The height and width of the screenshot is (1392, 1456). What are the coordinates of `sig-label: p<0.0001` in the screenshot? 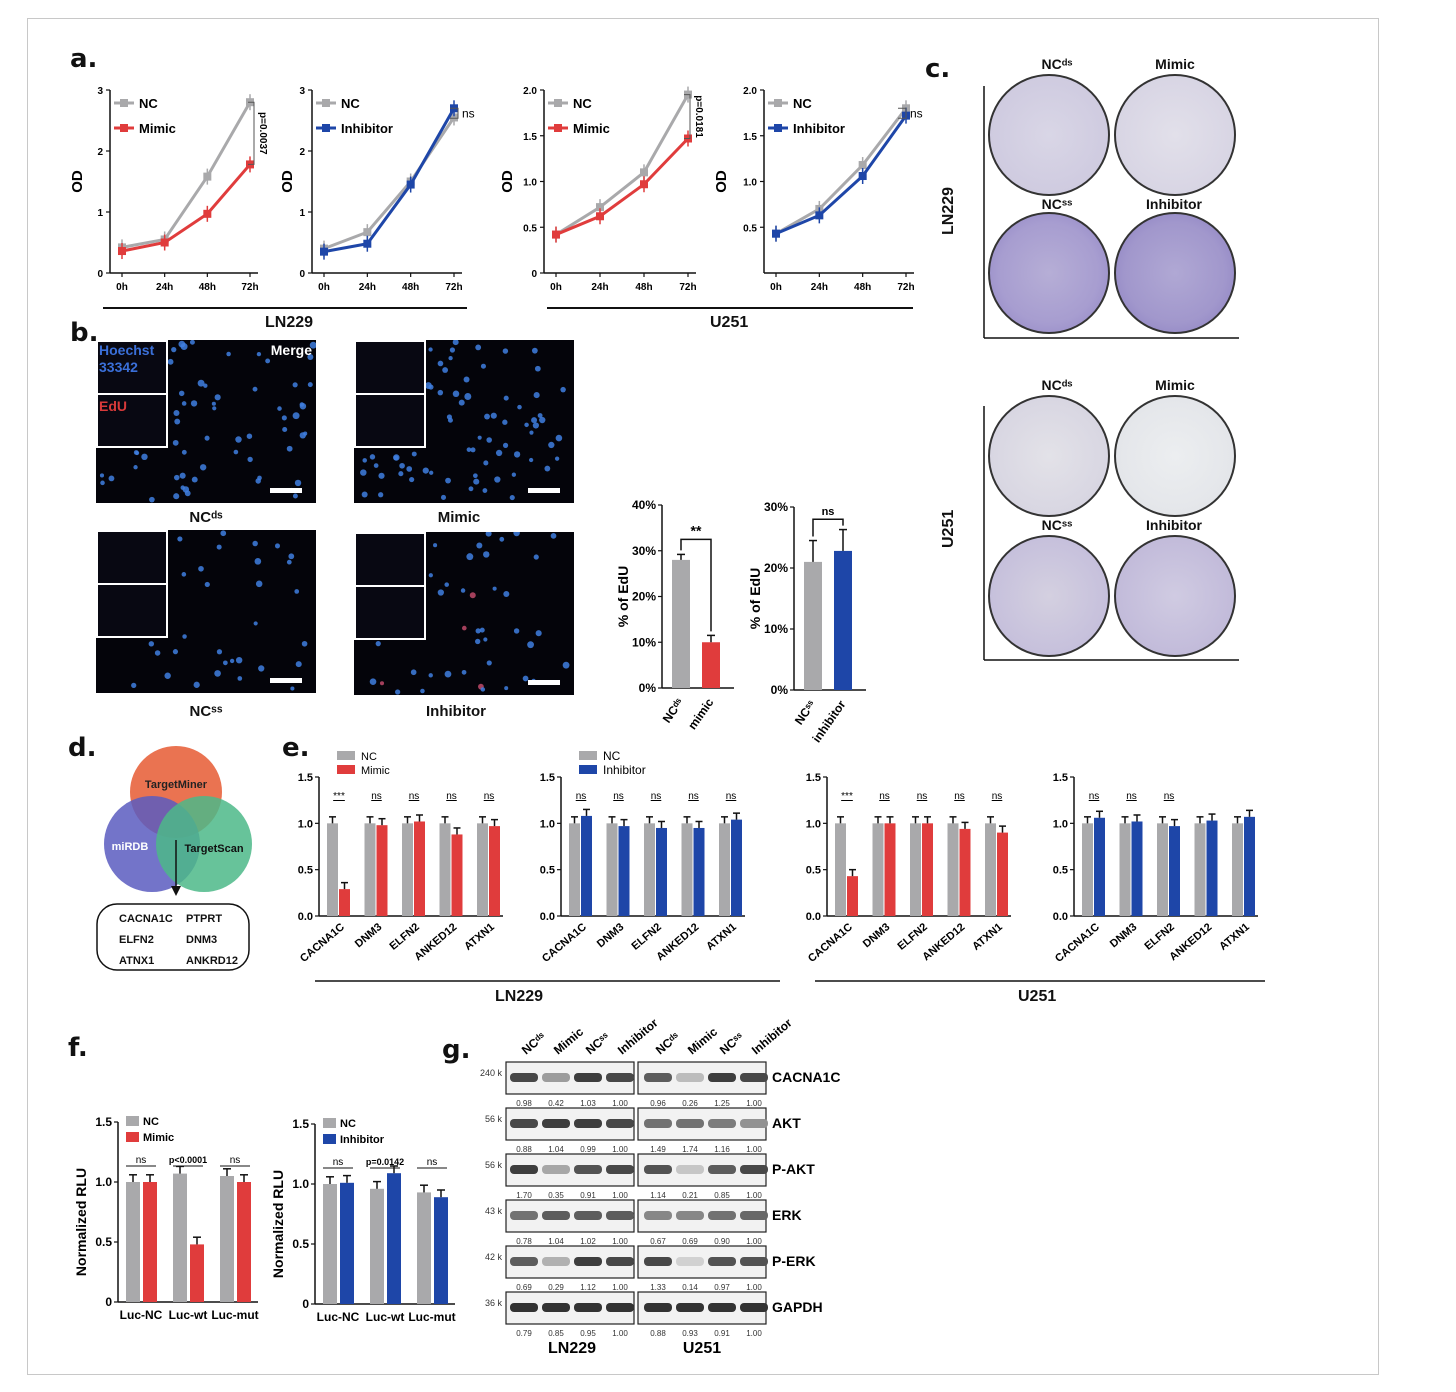 It's located at (188, 1160).